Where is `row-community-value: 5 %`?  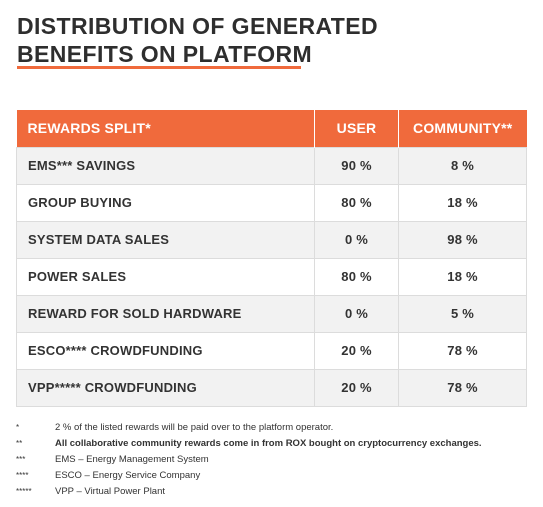
row-community-value: 5 % is located at coordinates (462, 313).